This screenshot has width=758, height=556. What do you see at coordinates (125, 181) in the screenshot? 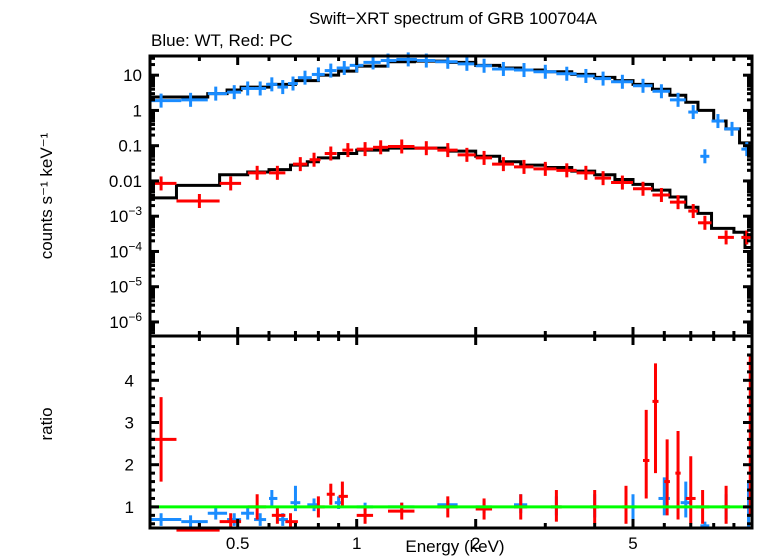
I see `y-tick-label: 0.01` at bounding box center [125, 181].